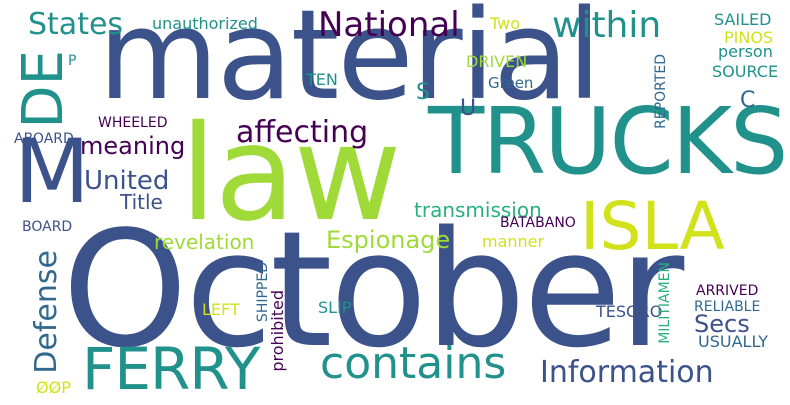  I want to click on word-left: LEFT, so click(221, 309).